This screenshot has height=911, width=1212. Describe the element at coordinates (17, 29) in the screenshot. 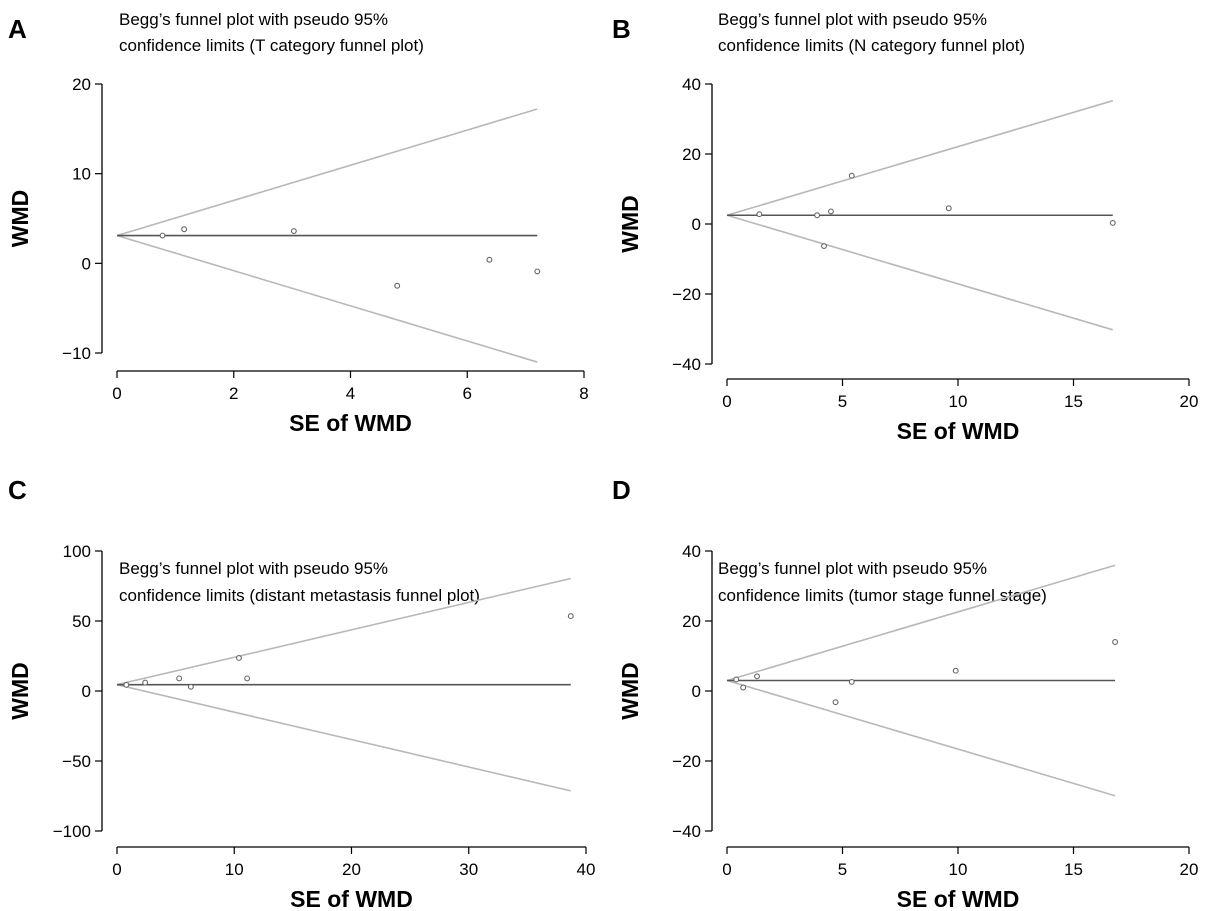

I see `panel-letter: A` at that location.